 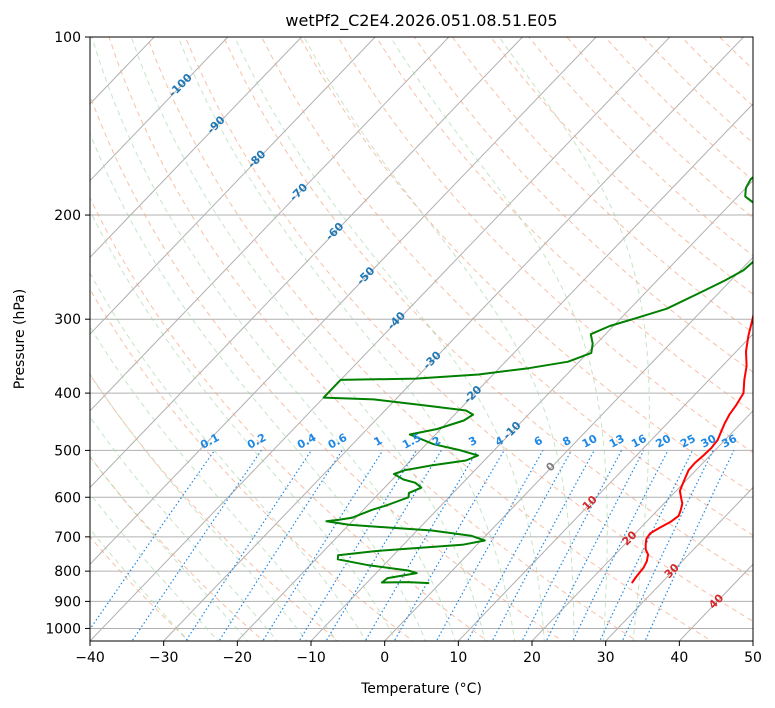 What do you see at coordinates (67, 602) in the screenshot?
I see `y-tick-label: 900` at bounding box center [67, 602].